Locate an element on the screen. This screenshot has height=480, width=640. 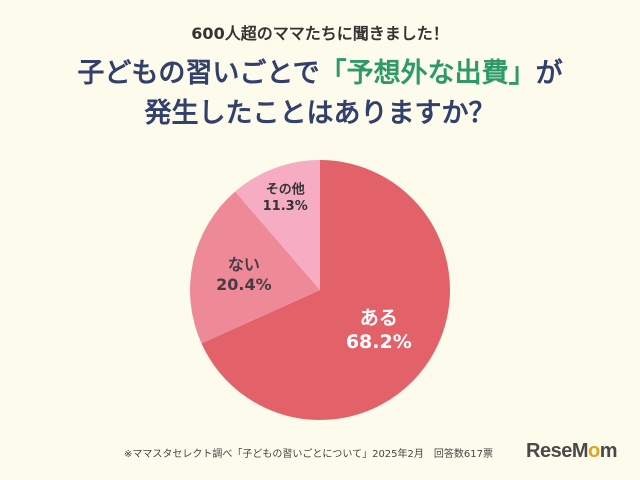
slice-label-2: ない is located at coordinates (244, 264).